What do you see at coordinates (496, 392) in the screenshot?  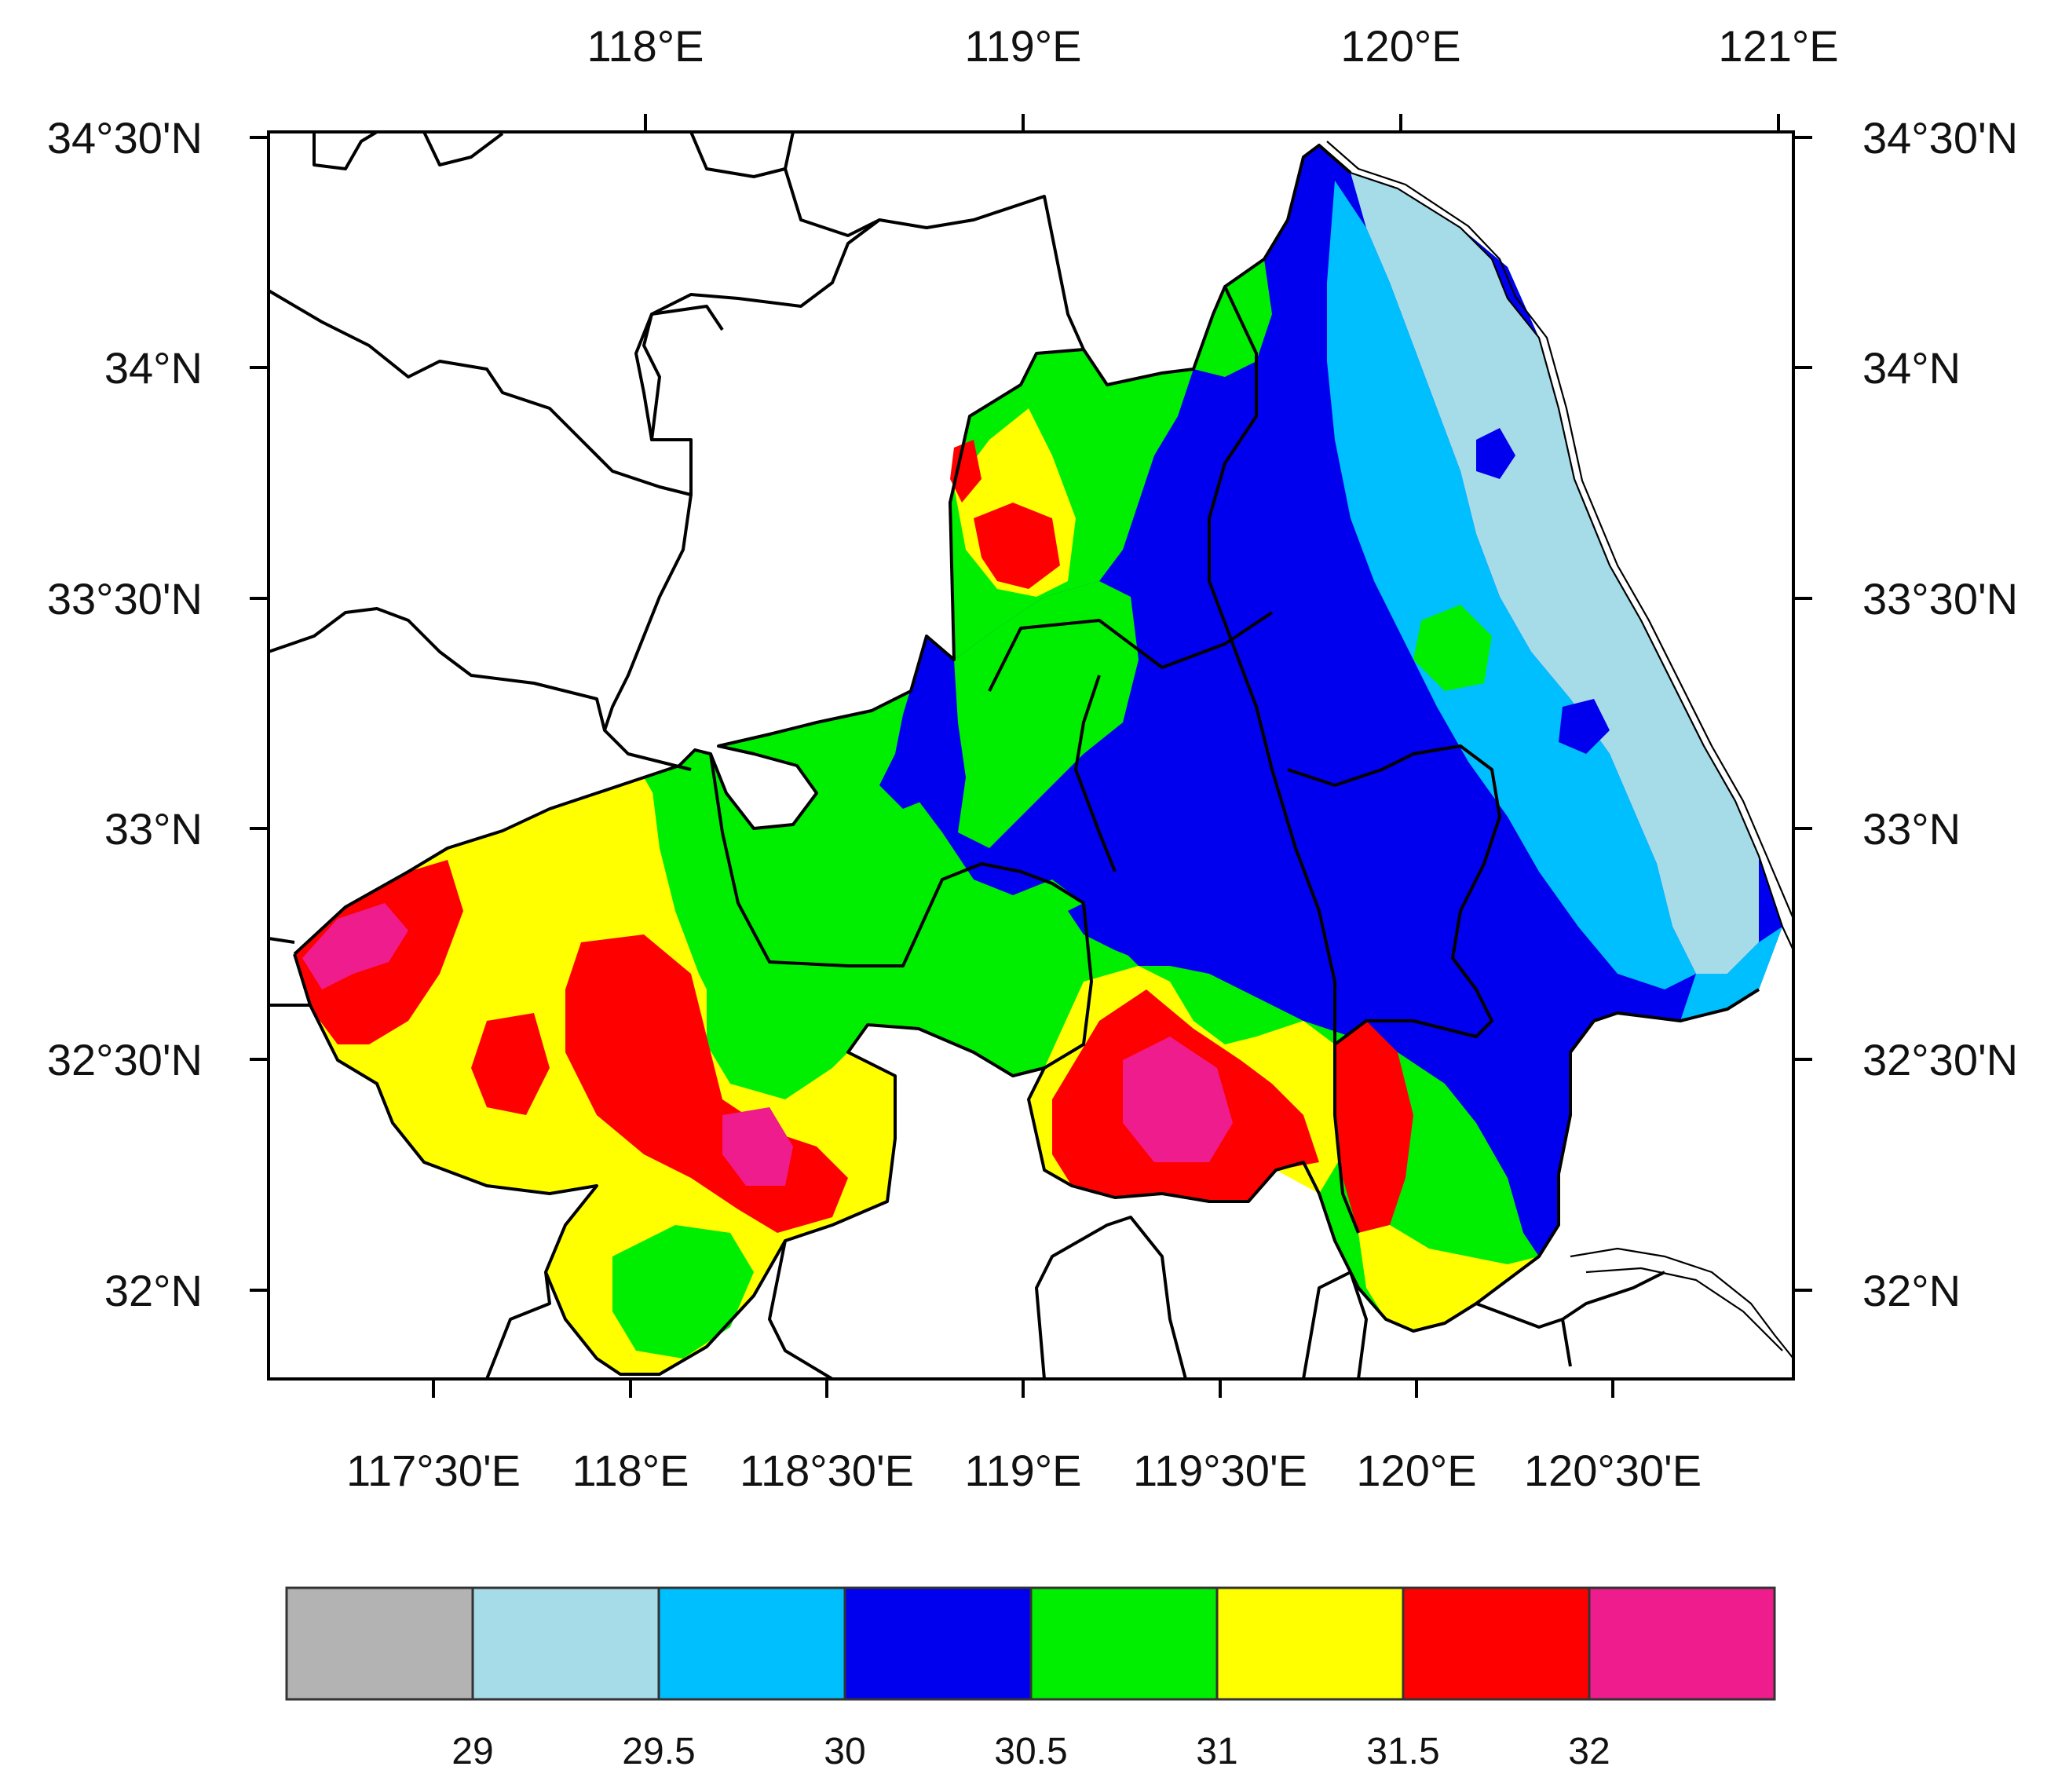 I see `neighbor-boundary-nw1` at bounding box center [496, 392].